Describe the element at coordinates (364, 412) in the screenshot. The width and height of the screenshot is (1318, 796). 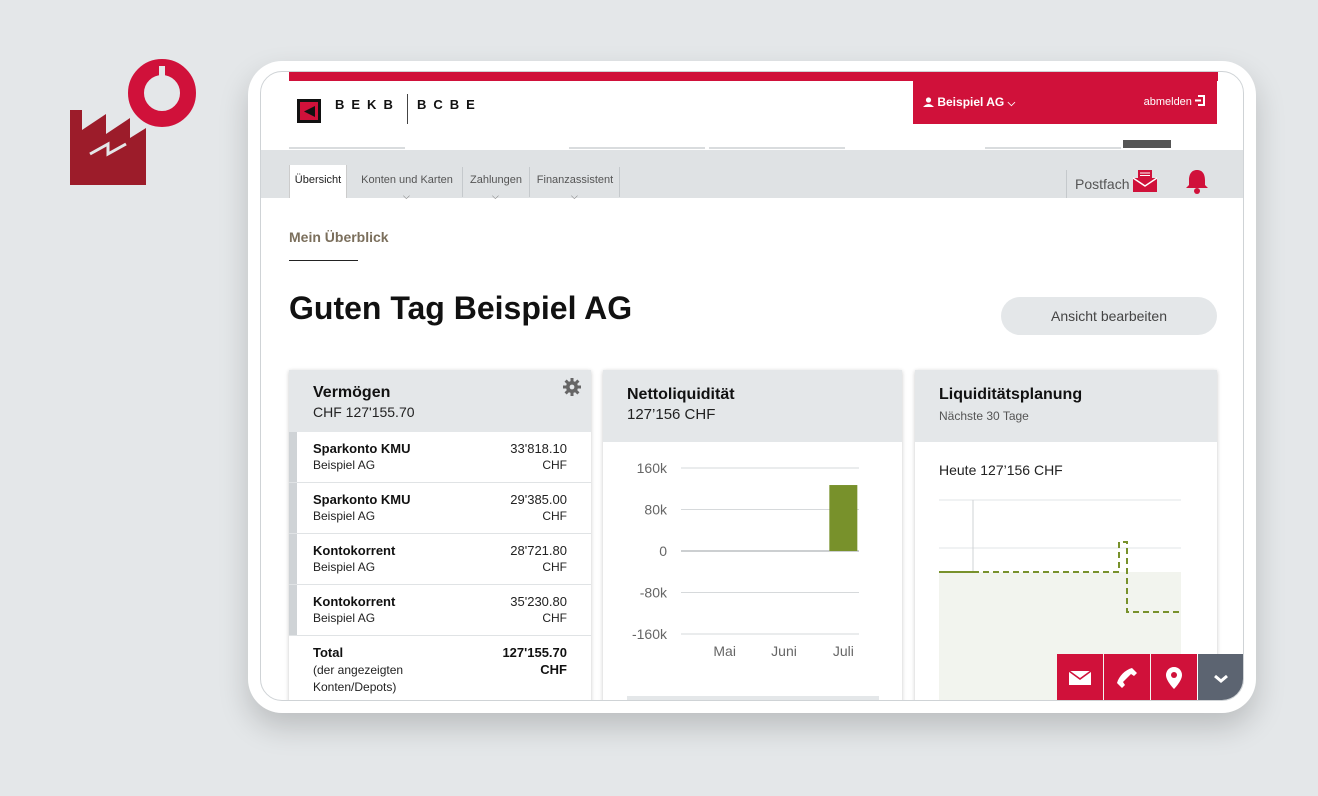
I see `assets-total-header: CHF 127'155.70` at that location.